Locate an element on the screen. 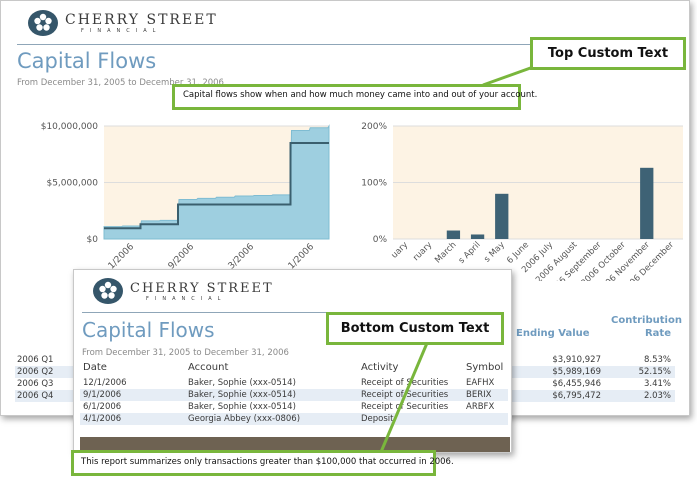  table-row-symbol: EAFHX is located at coordinates (480, 383).